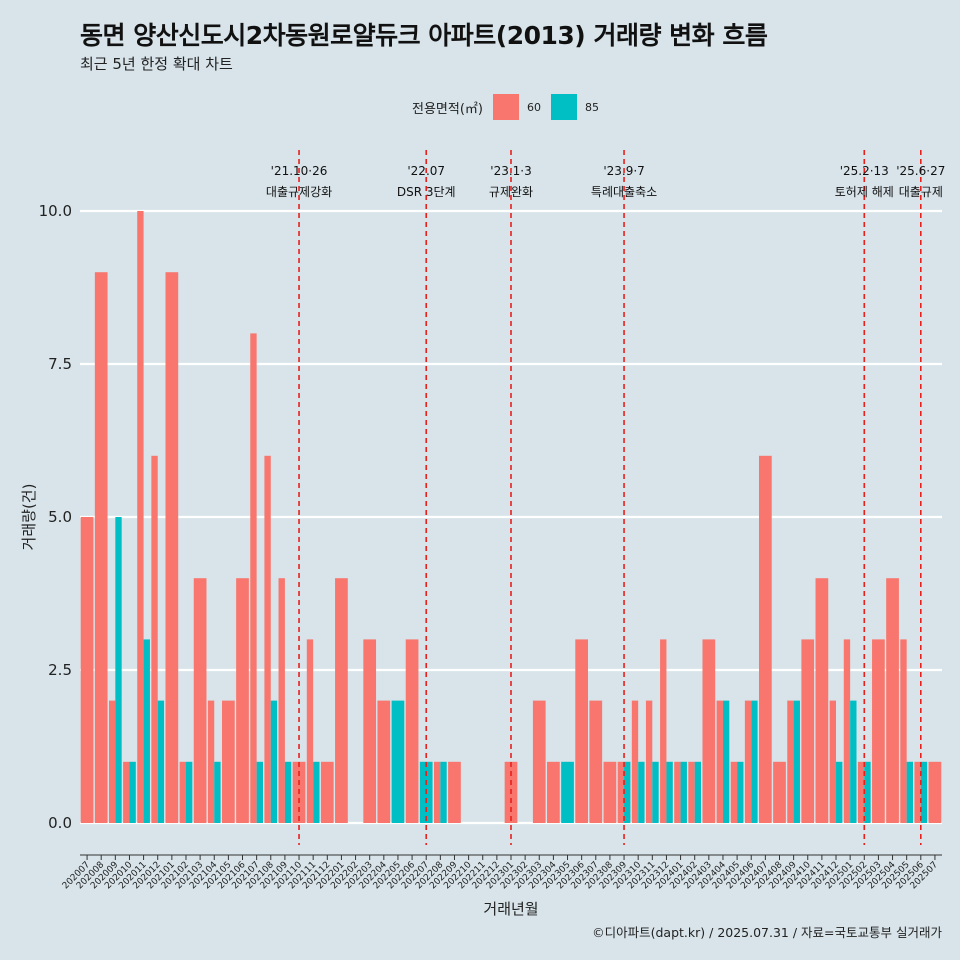  I want to click on y-tick-label: 5.0, so click(60, 517).